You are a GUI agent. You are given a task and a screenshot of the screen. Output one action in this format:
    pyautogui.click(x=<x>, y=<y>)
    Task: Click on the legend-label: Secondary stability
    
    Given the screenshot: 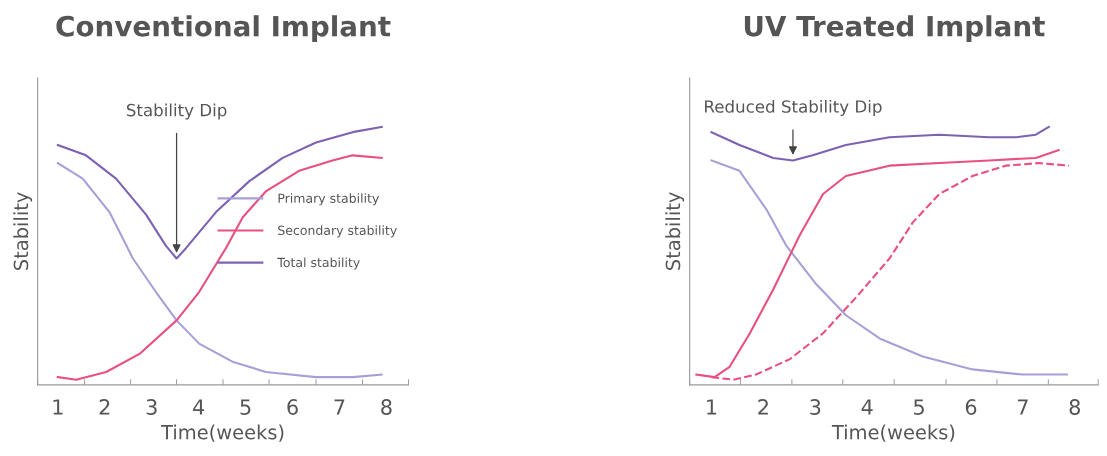 What is the action you would take?
    pyautogui.click(x=337, y=231)
    